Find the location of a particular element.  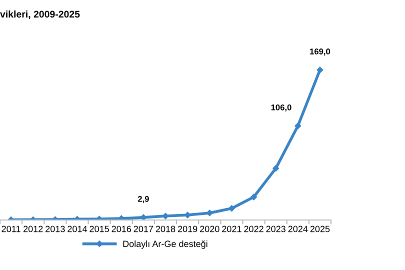

x-tick-label: 2012 is located at coordinates (33, 229).